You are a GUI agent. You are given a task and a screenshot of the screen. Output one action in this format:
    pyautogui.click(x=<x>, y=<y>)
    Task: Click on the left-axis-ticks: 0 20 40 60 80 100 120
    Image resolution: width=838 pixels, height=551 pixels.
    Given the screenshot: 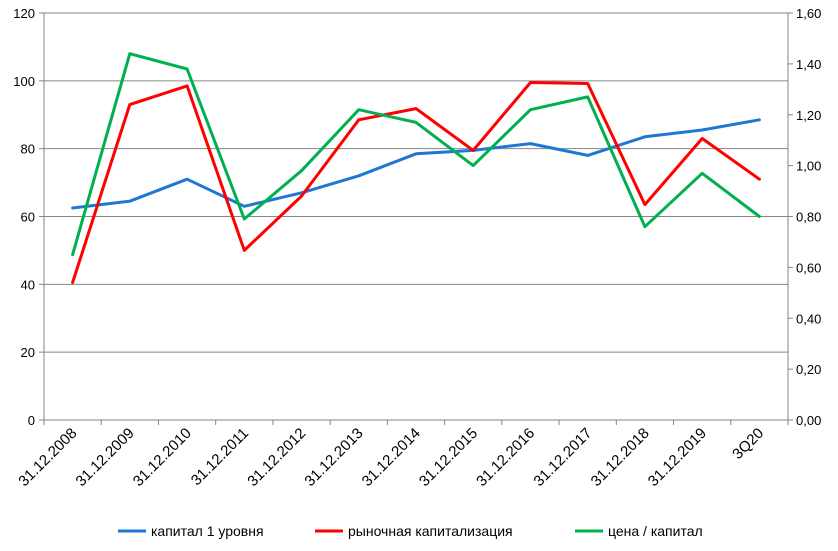 What is the action you would take?
    pyautogui.click(x=28, y=217)
    